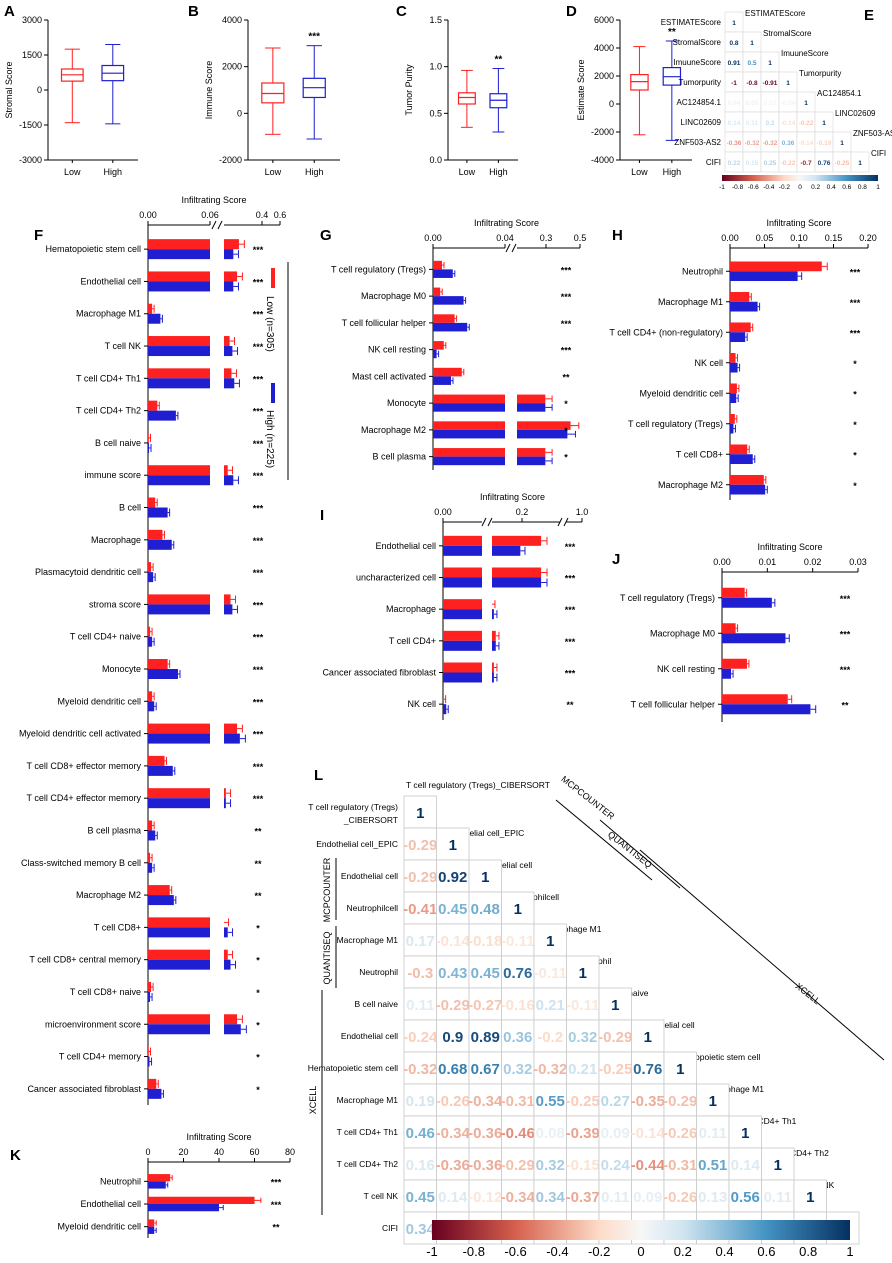 The width and height of the screenshot is (892, 1263). I want to click on panel-label: C, so click(401, 11).